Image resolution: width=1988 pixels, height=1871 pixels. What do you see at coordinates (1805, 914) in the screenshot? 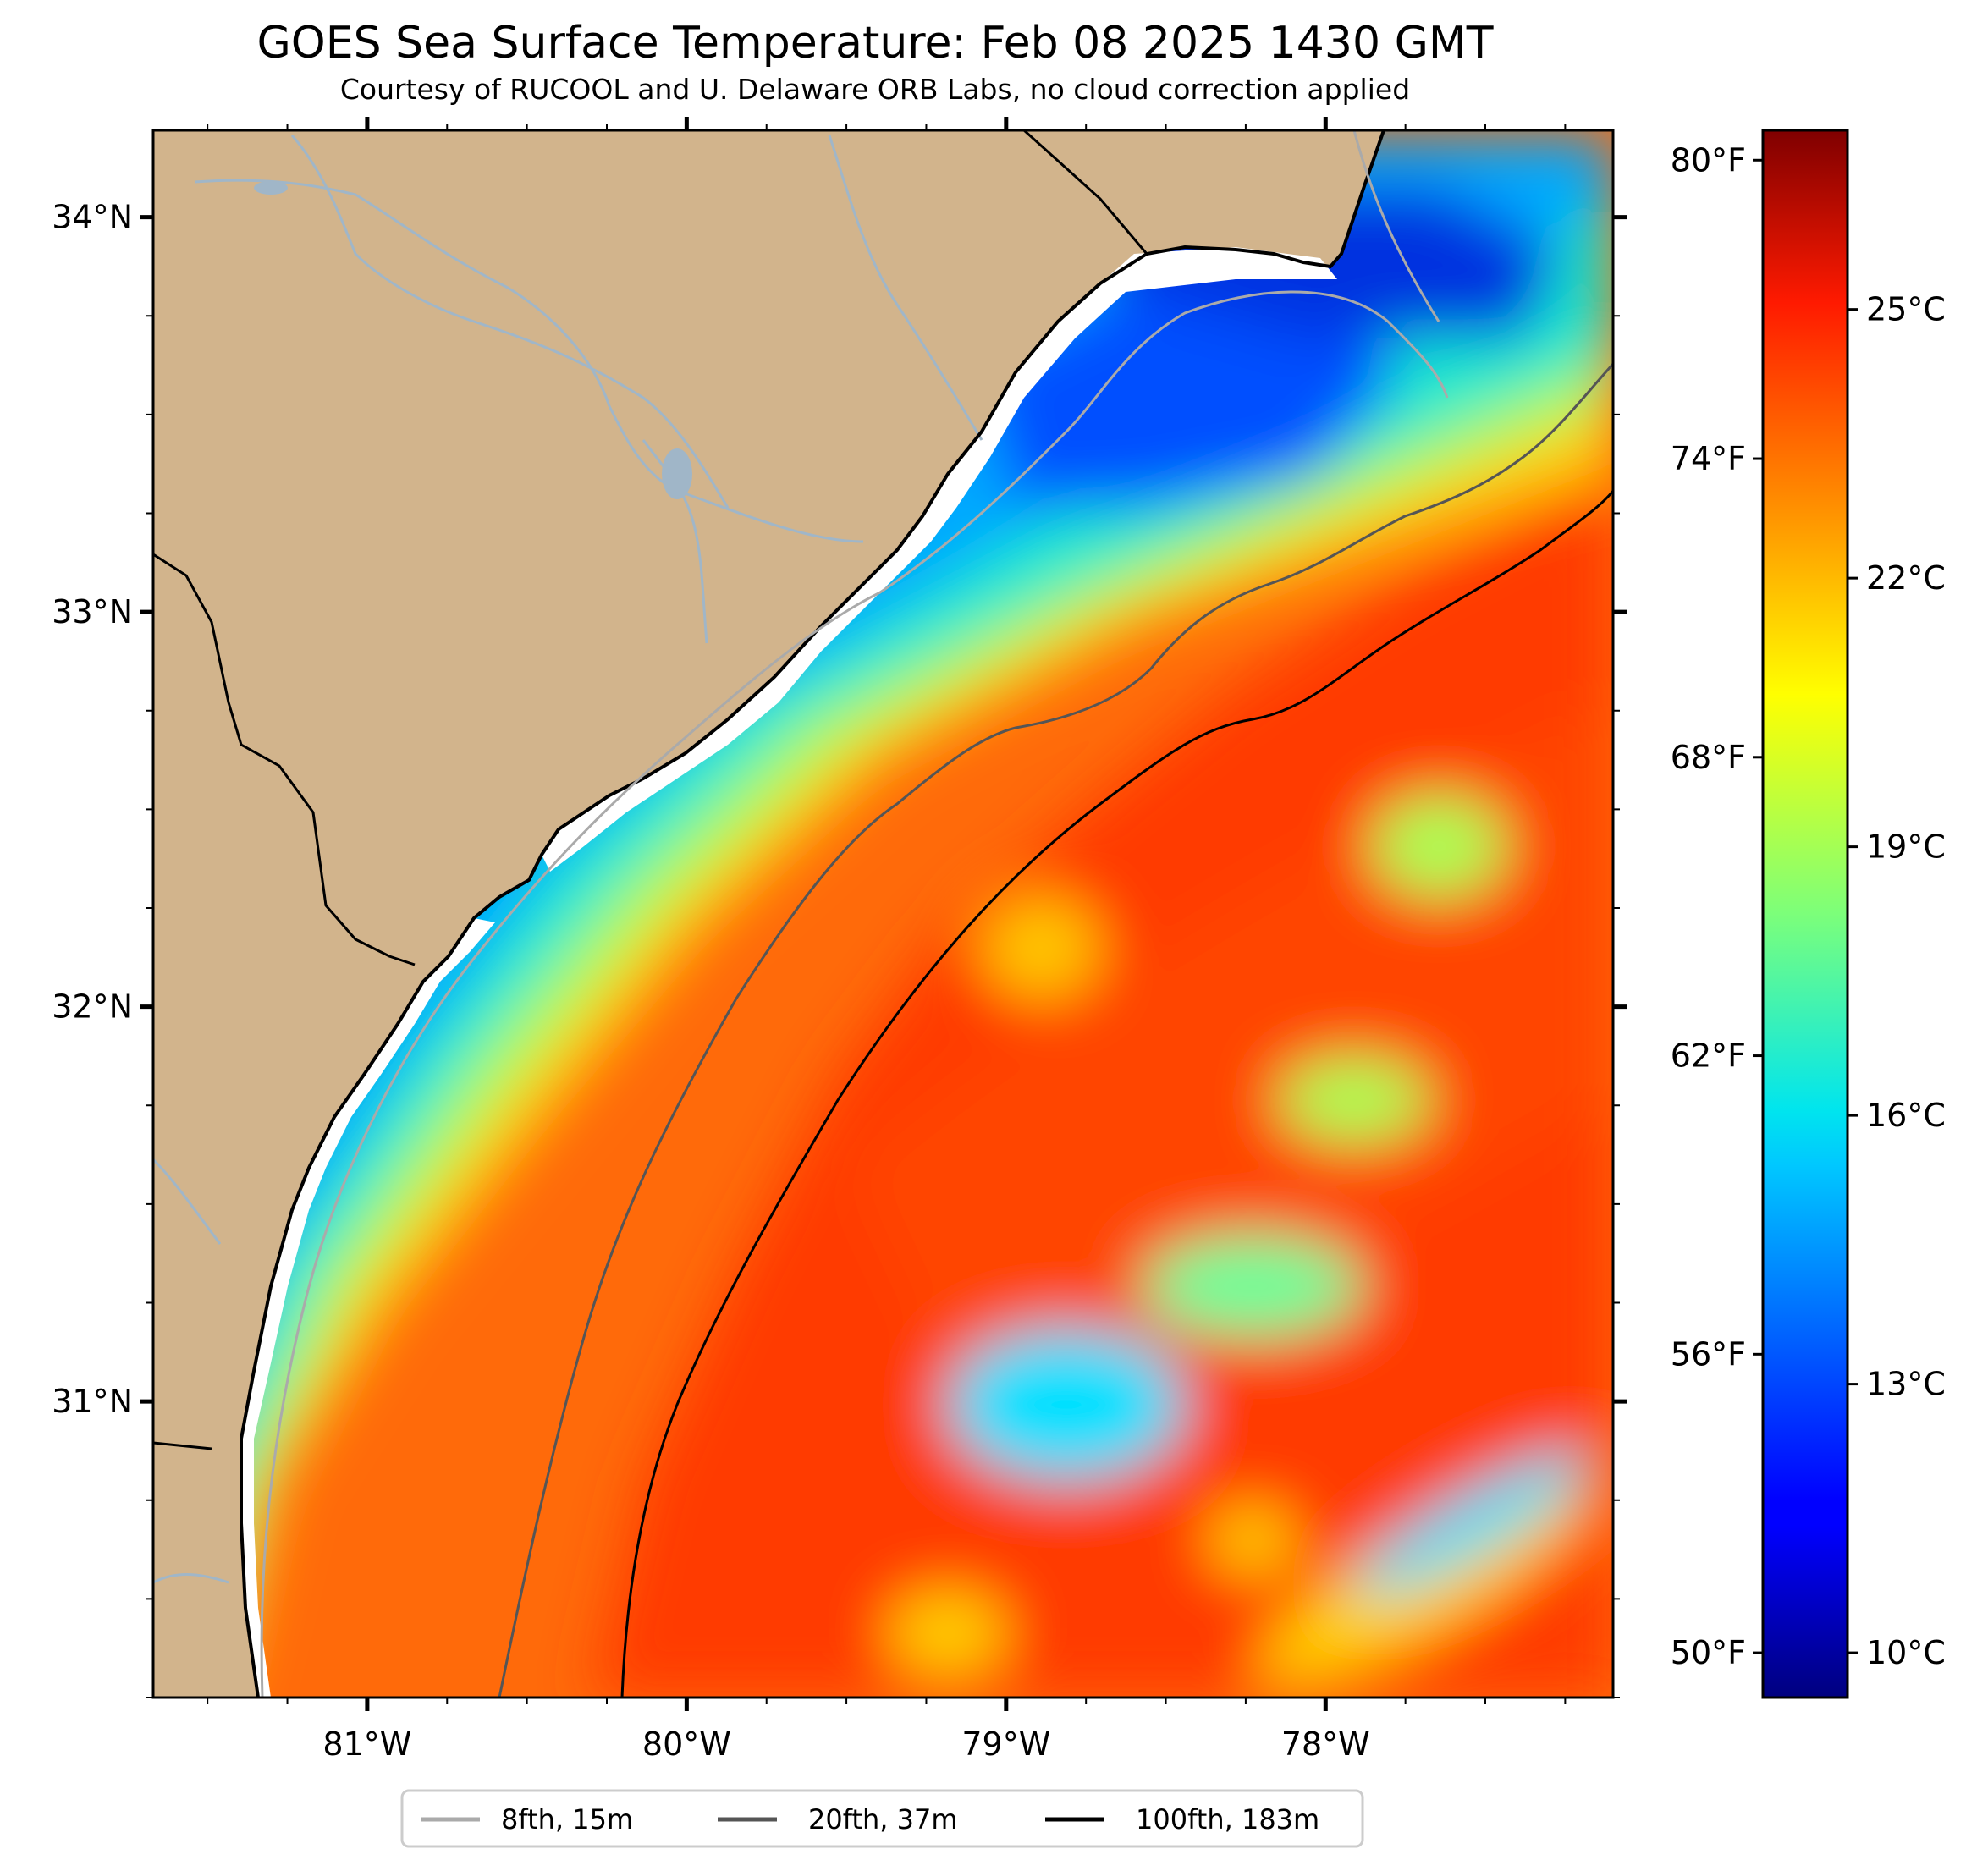
I see `colorbar-gradient` at bounding box center [1805, 914].